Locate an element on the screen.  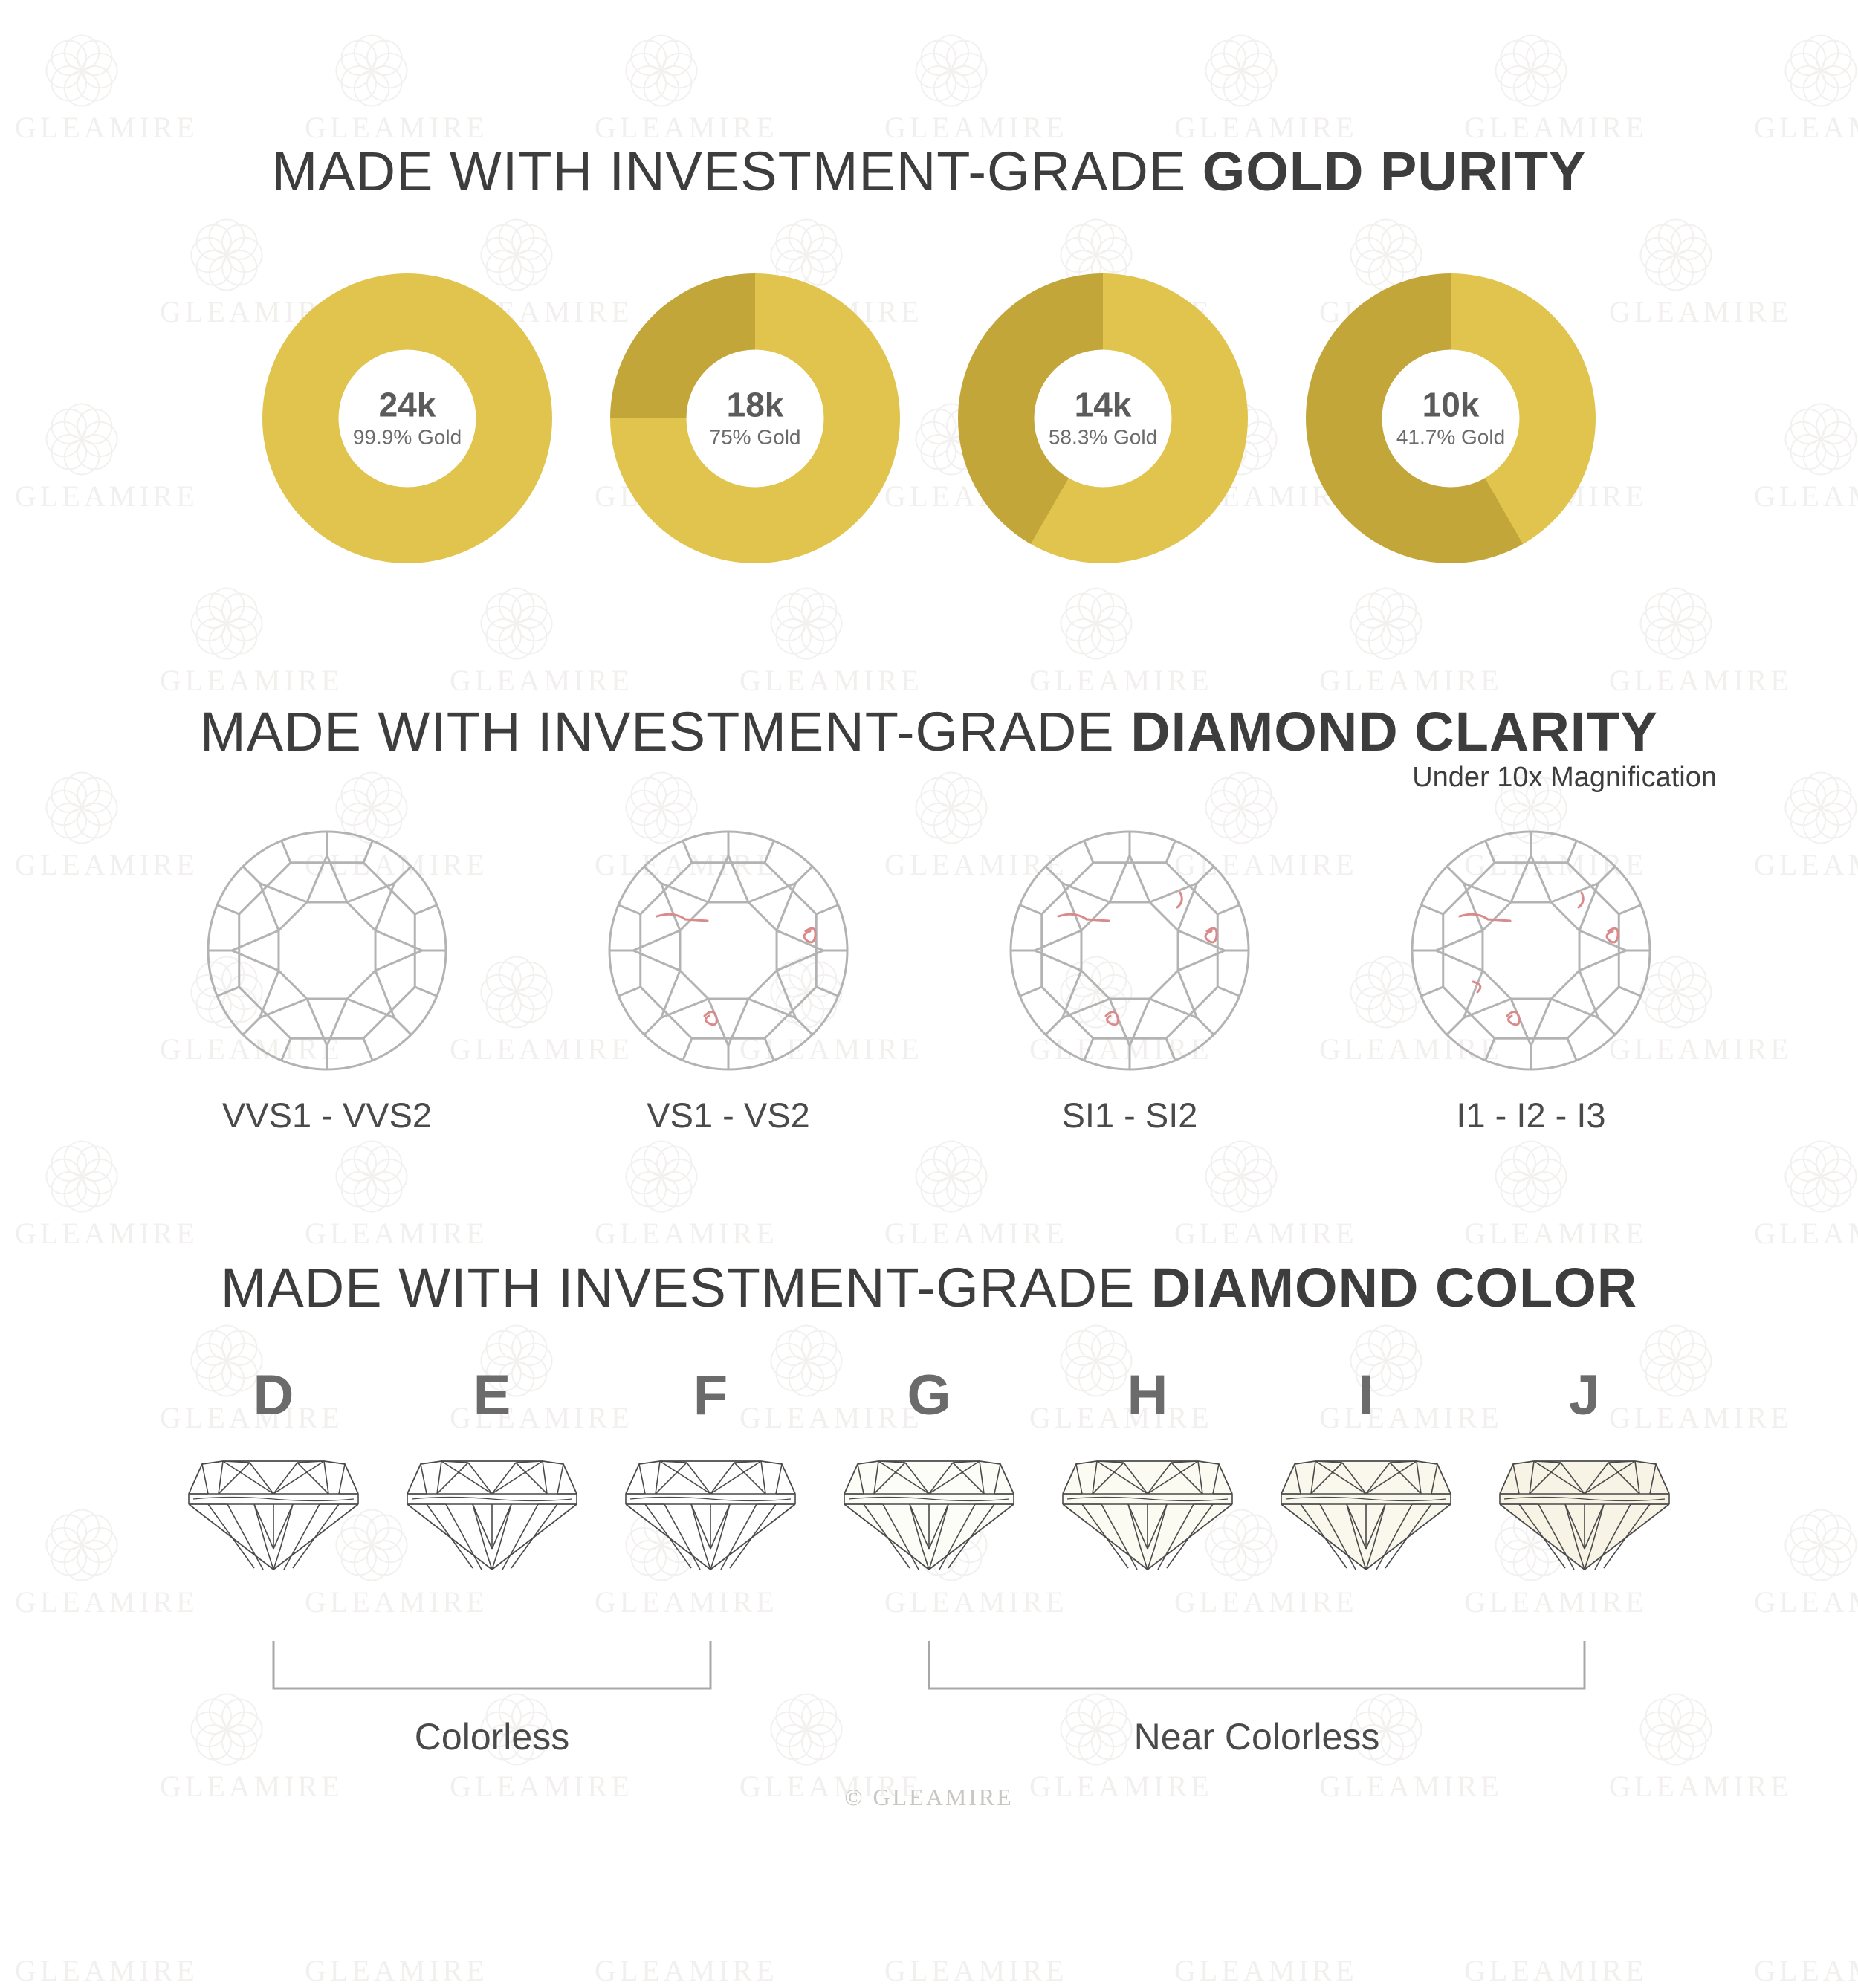
donut-center-10k: 10k 41.7% Gold is located at coordinates (1451, 418).